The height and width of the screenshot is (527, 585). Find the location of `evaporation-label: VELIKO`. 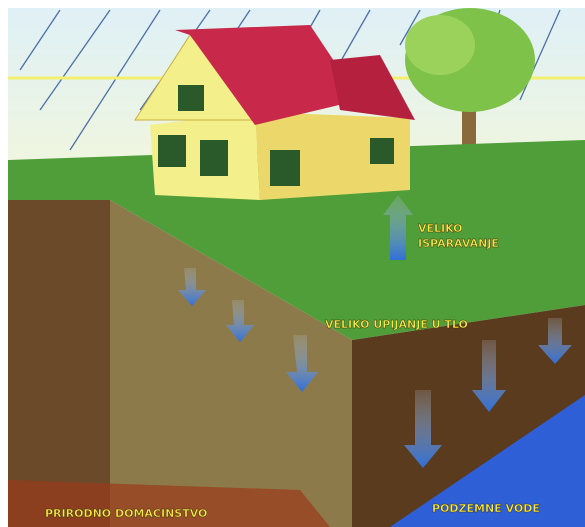

evaporation-label: VELIKO is located at coordinates (440, 228).